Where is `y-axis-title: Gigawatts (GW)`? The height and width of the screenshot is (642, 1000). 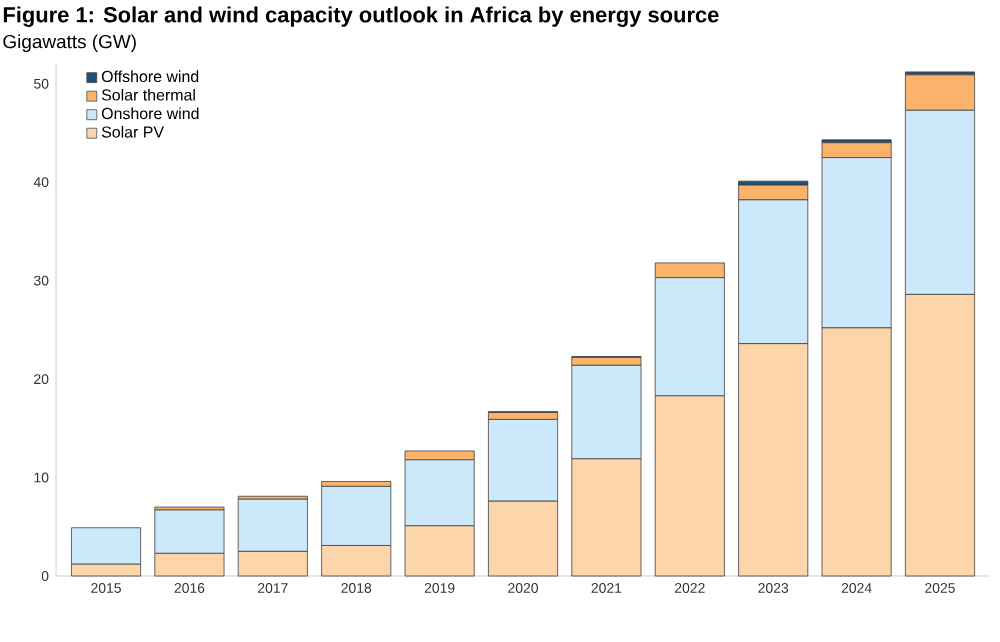 y-axis-title: Gigawatts (GW) is located at coordinates (69, 43).